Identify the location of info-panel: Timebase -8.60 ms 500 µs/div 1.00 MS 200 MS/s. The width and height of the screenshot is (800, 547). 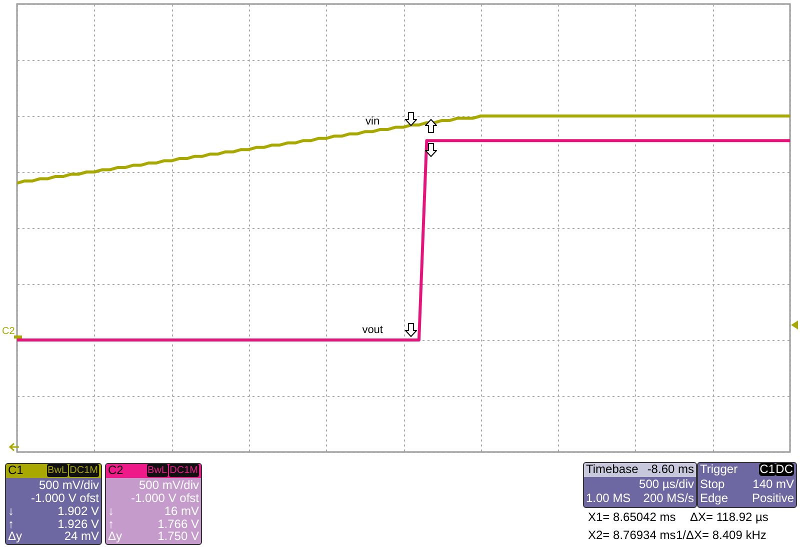
(640, 485).